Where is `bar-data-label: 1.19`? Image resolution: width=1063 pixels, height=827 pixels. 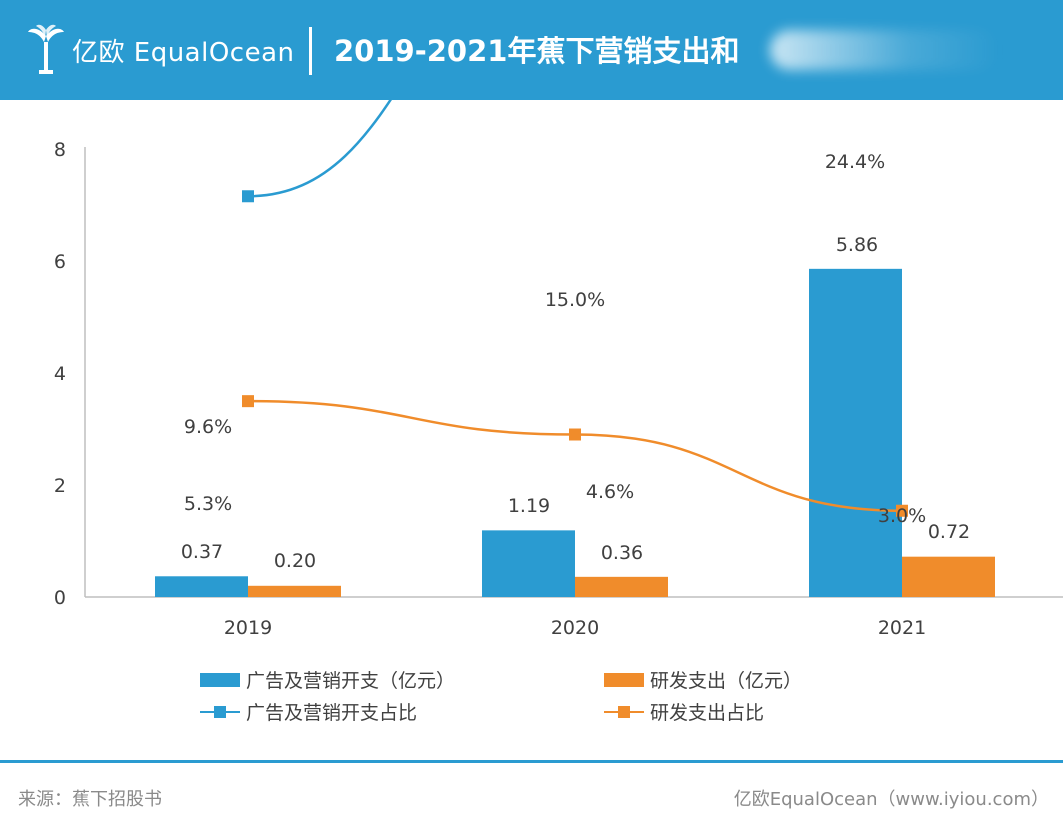 bar-data-label: 1.19 is located at coordinates (529, 506).